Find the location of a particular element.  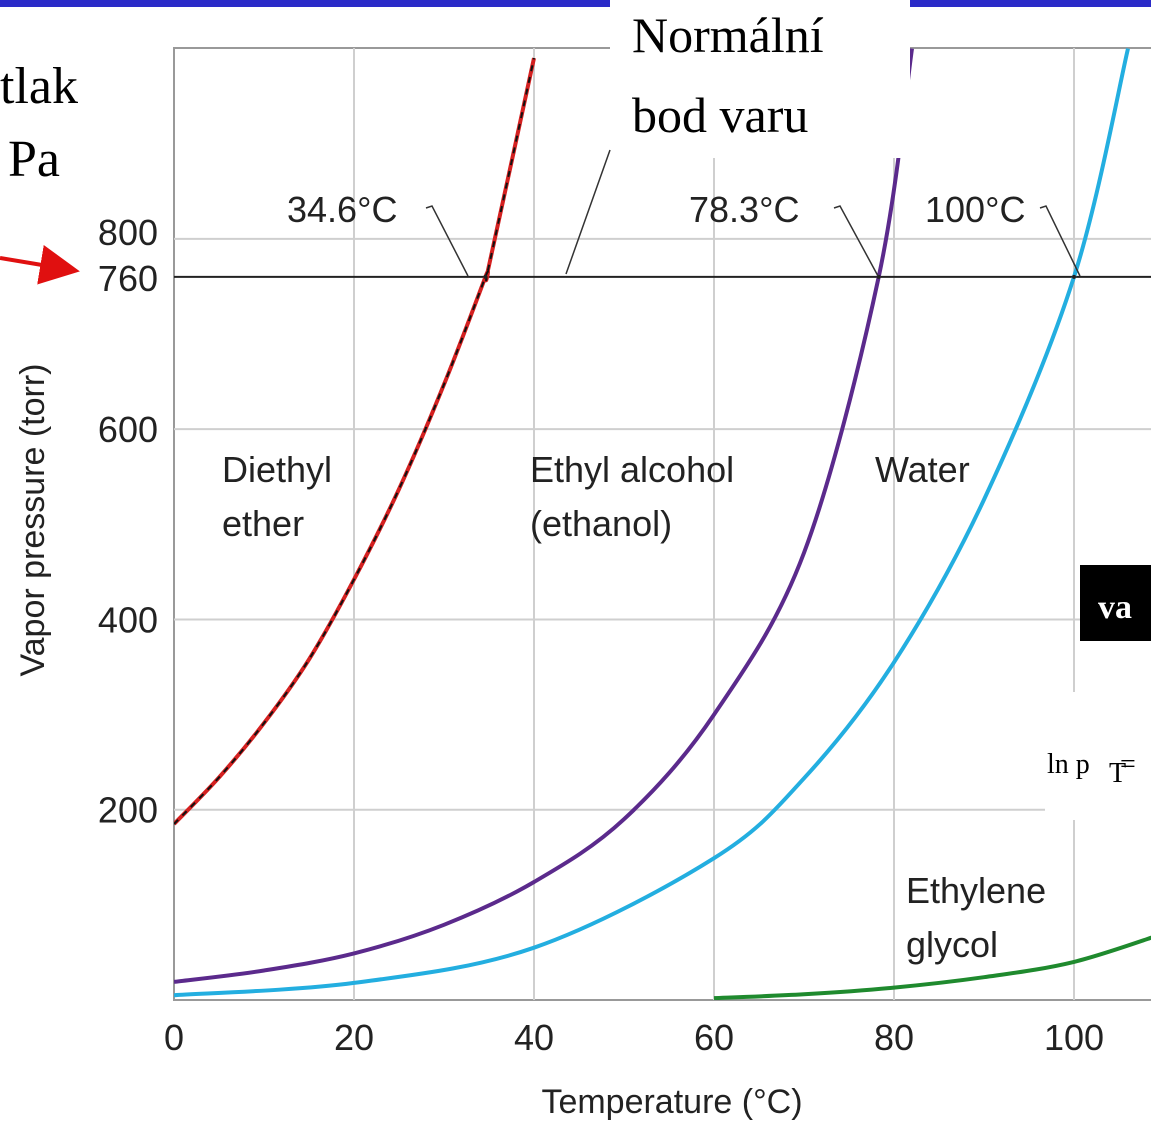

svg-text: Ethyl alcohol is located at coordinates (632, 469).